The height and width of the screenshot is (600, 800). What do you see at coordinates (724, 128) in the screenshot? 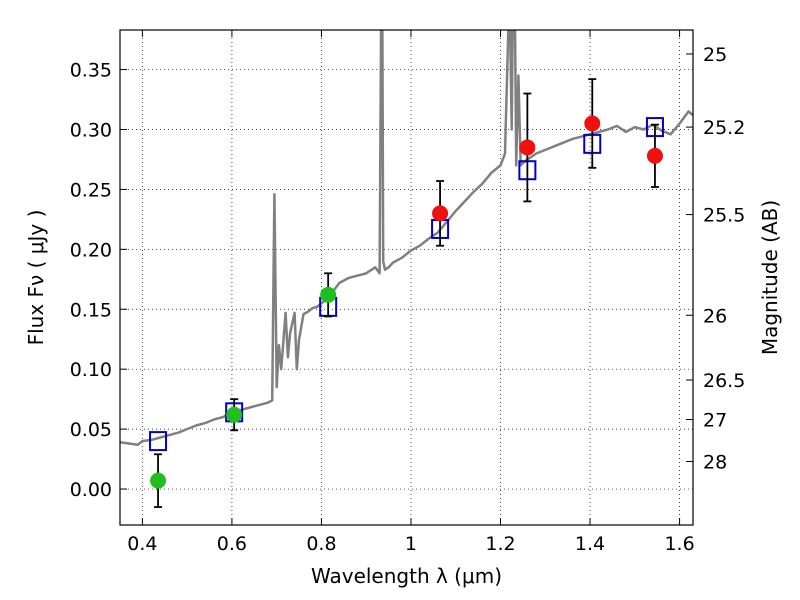
I see `right-tick-label: 25.2` at bounding box center [724, 128].